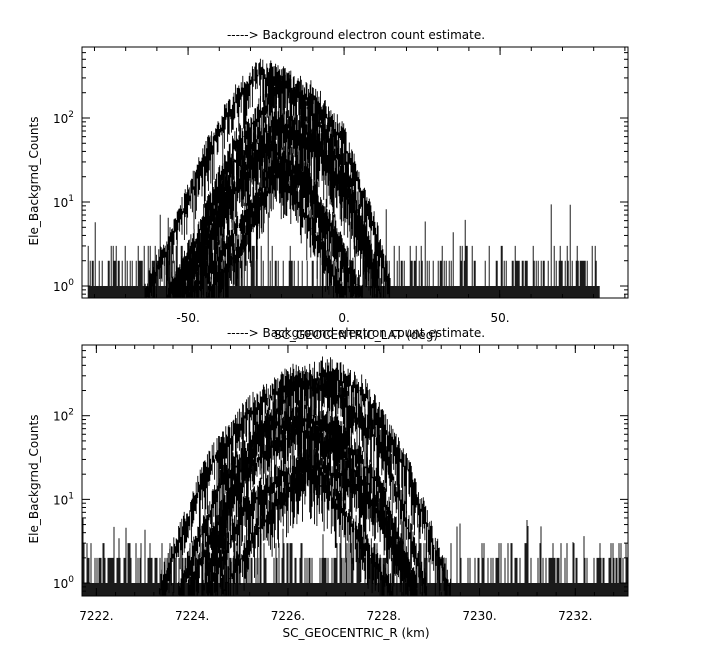 This screenshot has width=724, height=656. Describe the element at coordinates (384, 616) in the screenshot. I see `x-tick-label: 7228.` at that location.